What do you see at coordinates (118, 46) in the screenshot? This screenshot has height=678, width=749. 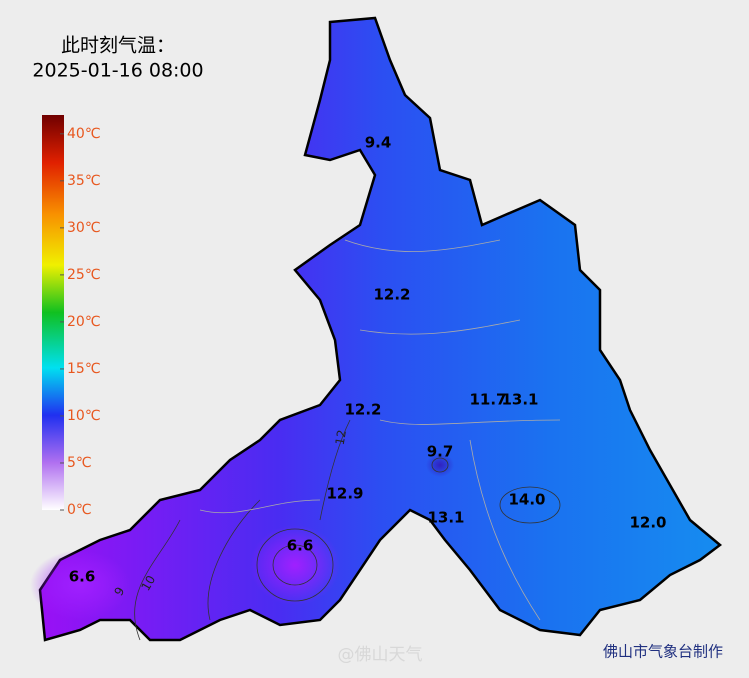 I see `title: 此时刻气温：` at bounding box center [118, 46].